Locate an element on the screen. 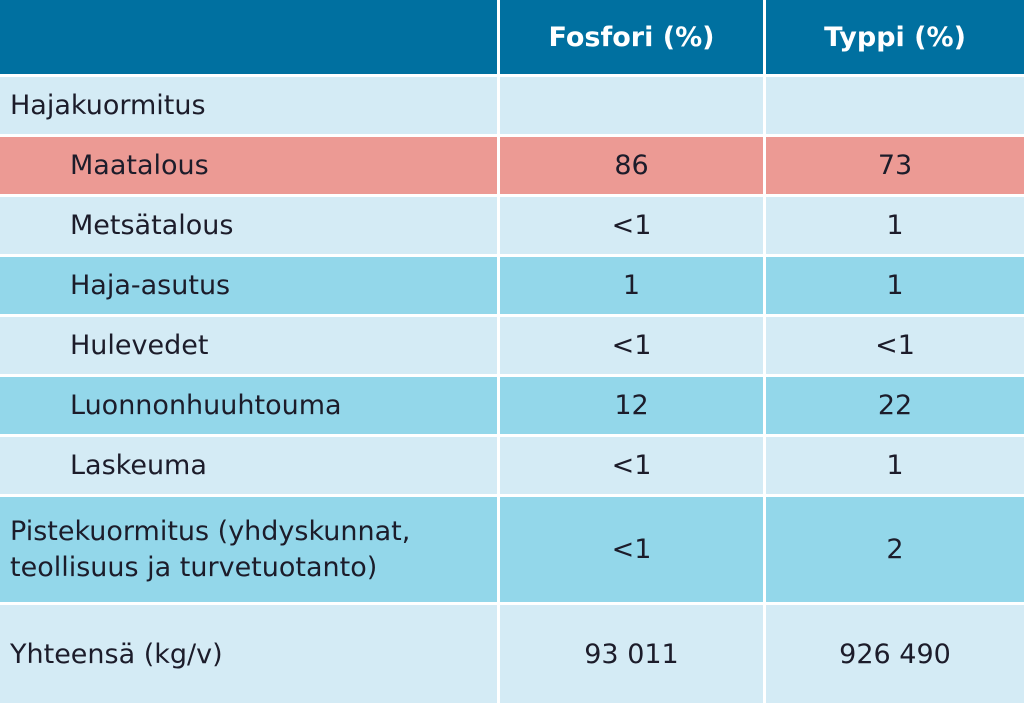  typpi-value: <1 is located at coordinates (895, 347).